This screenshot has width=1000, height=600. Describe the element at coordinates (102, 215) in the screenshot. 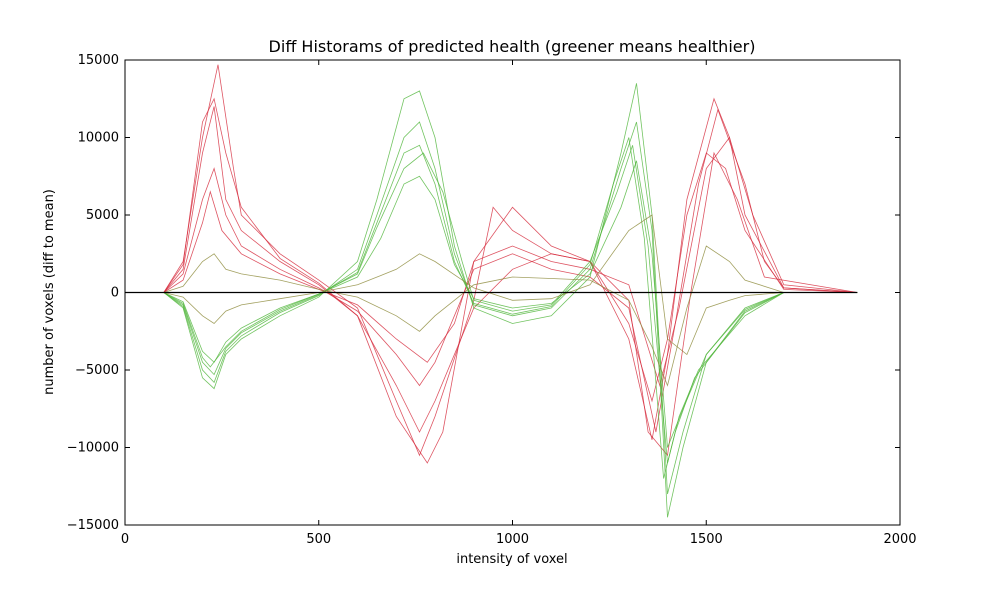

I see `y-tick-label: 5000` at that location.